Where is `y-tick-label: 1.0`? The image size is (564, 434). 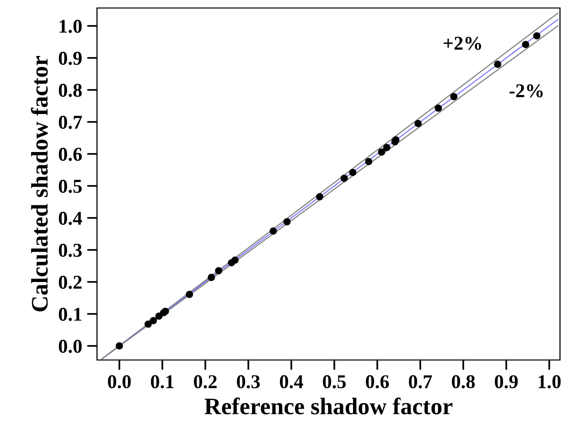 y-tick-label: 1.0 is located at coordinates (71, 26).